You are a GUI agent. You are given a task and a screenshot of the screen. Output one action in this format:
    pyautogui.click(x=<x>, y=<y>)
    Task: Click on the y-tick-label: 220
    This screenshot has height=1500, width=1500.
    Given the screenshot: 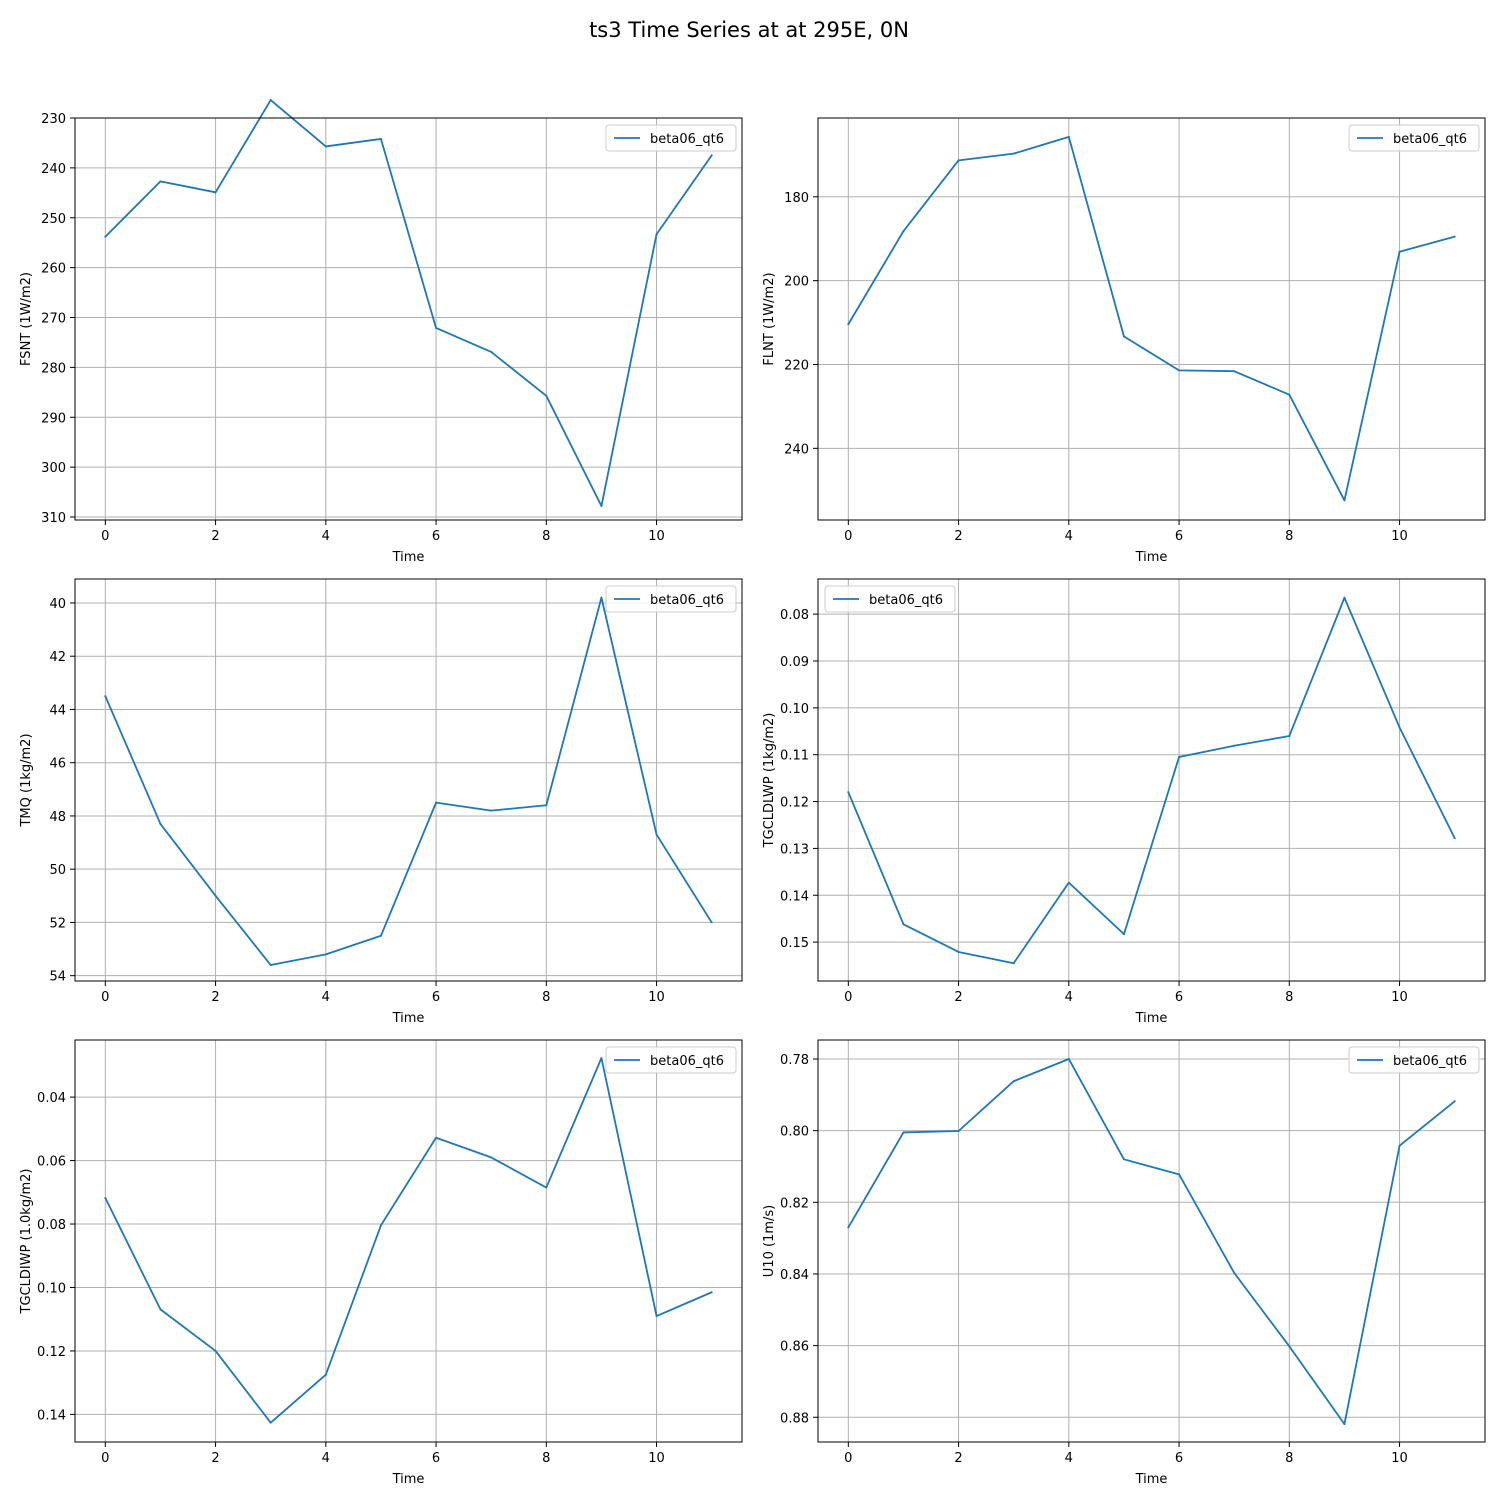 What is the action you would take?
    pyautogui.click(x=796, y=365)
    